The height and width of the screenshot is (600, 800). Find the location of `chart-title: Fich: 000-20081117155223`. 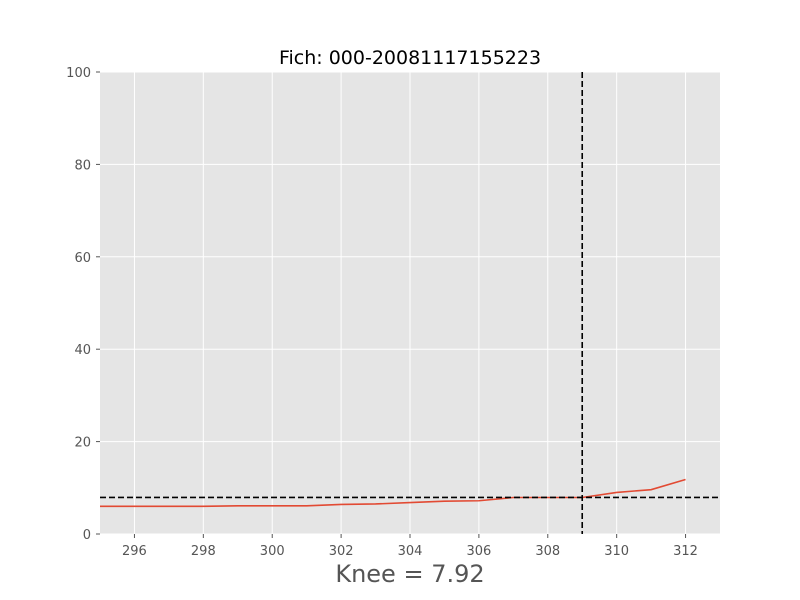

chart-title: Fich: 000-20081117155223 is located at coordinates (410, 58).